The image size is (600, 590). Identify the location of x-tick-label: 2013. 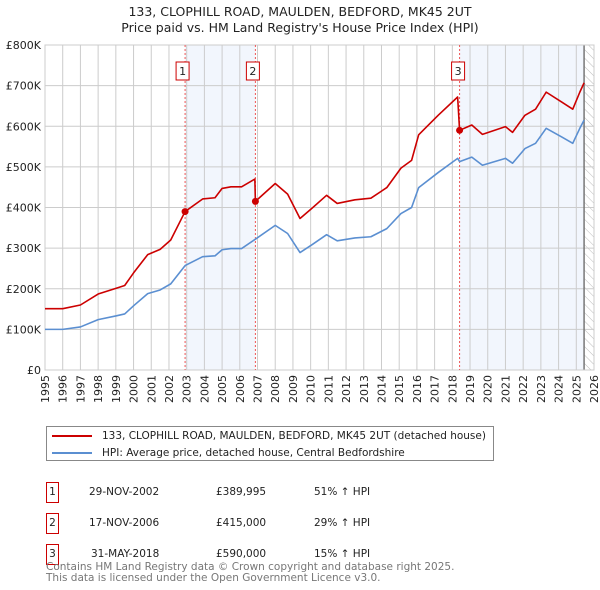
(364, 389).